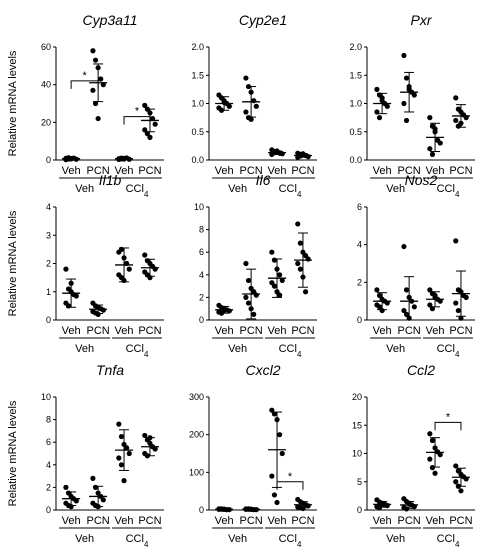 This screenshot has width=494, height=555. I want to click on y-tick-label: 1.0, so click(355, 104).